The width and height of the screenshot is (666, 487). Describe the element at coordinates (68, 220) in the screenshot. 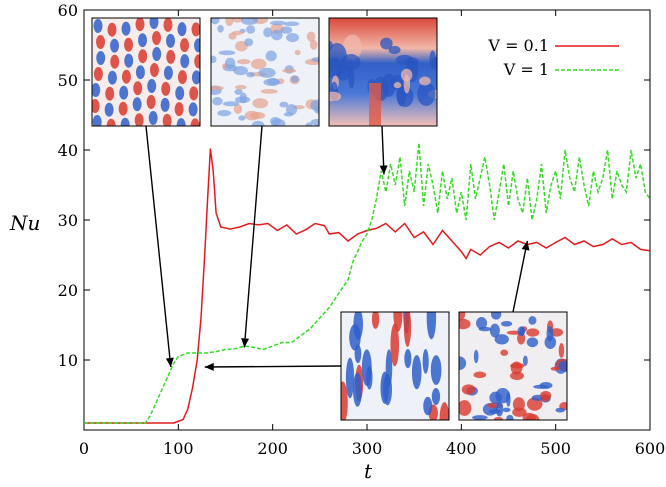

I see `y-tick-label: 30` at that location.